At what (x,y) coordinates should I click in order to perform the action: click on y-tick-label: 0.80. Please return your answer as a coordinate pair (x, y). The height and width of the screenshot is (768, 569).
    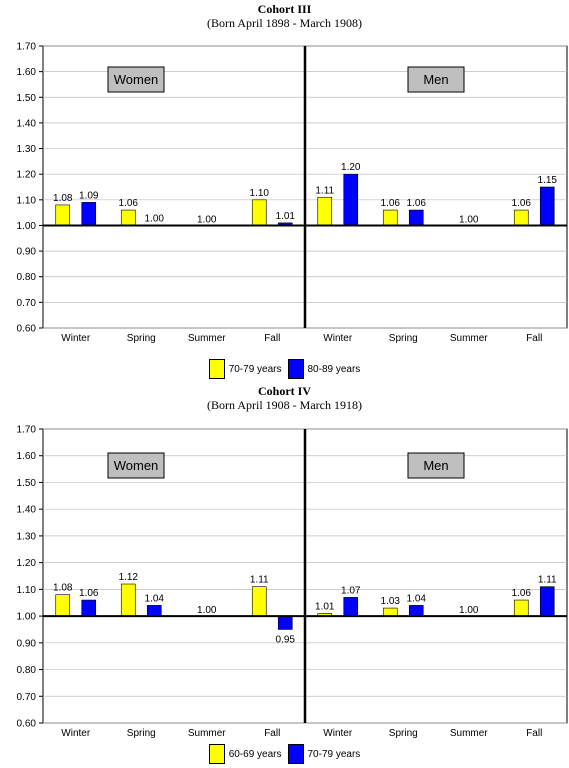
    Looking at the image, I should click on (27, 277).